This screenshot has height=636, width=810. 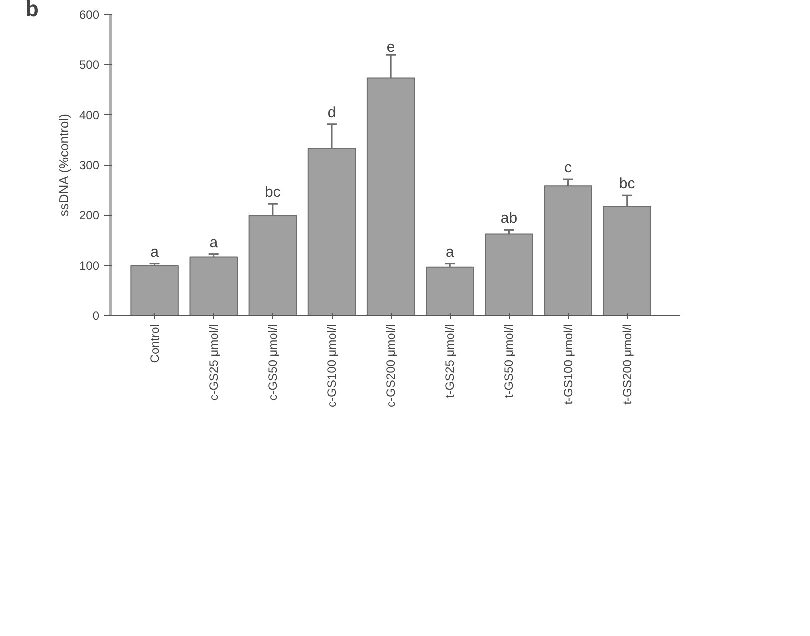 What do you see at coordinates (89, 265) in the screenshot?
I see `y-tick-label: 100` at bounding box center [89, 265].